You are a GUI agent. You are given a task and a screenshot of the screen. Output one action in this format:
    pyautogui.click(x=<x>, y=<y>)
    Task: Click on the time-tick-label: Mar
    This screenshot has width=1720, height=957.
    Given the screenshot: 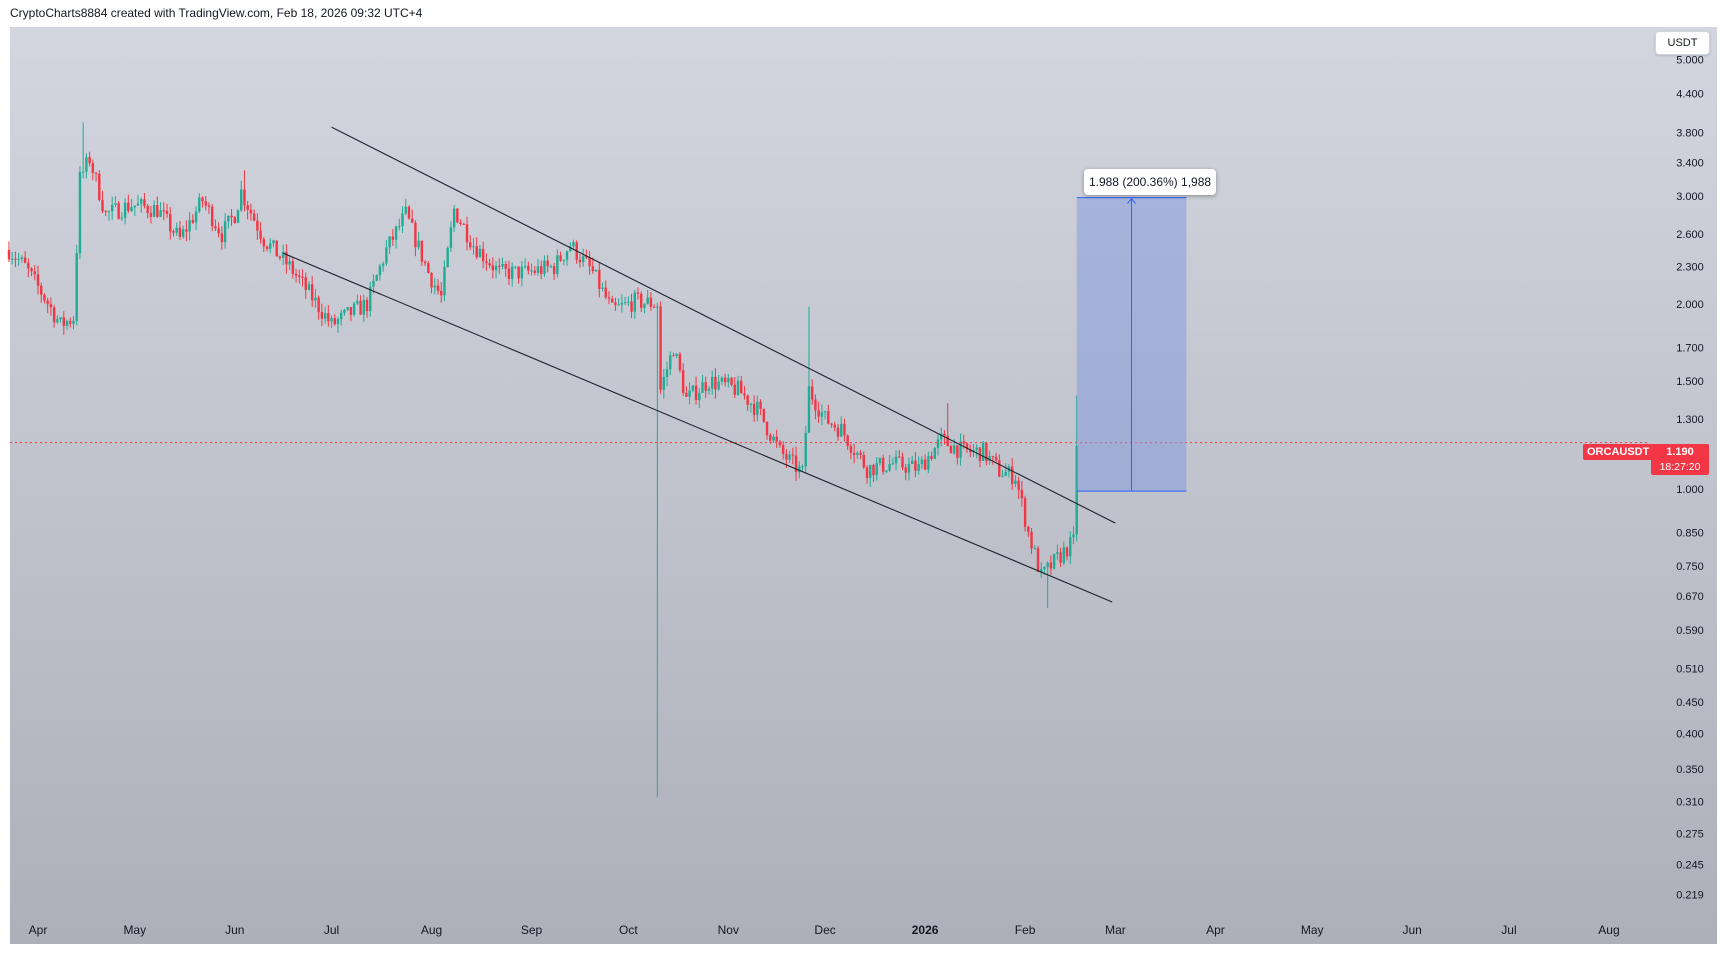 What is the action you would take?
    pyautogui.click(x=1115, y=930)
    